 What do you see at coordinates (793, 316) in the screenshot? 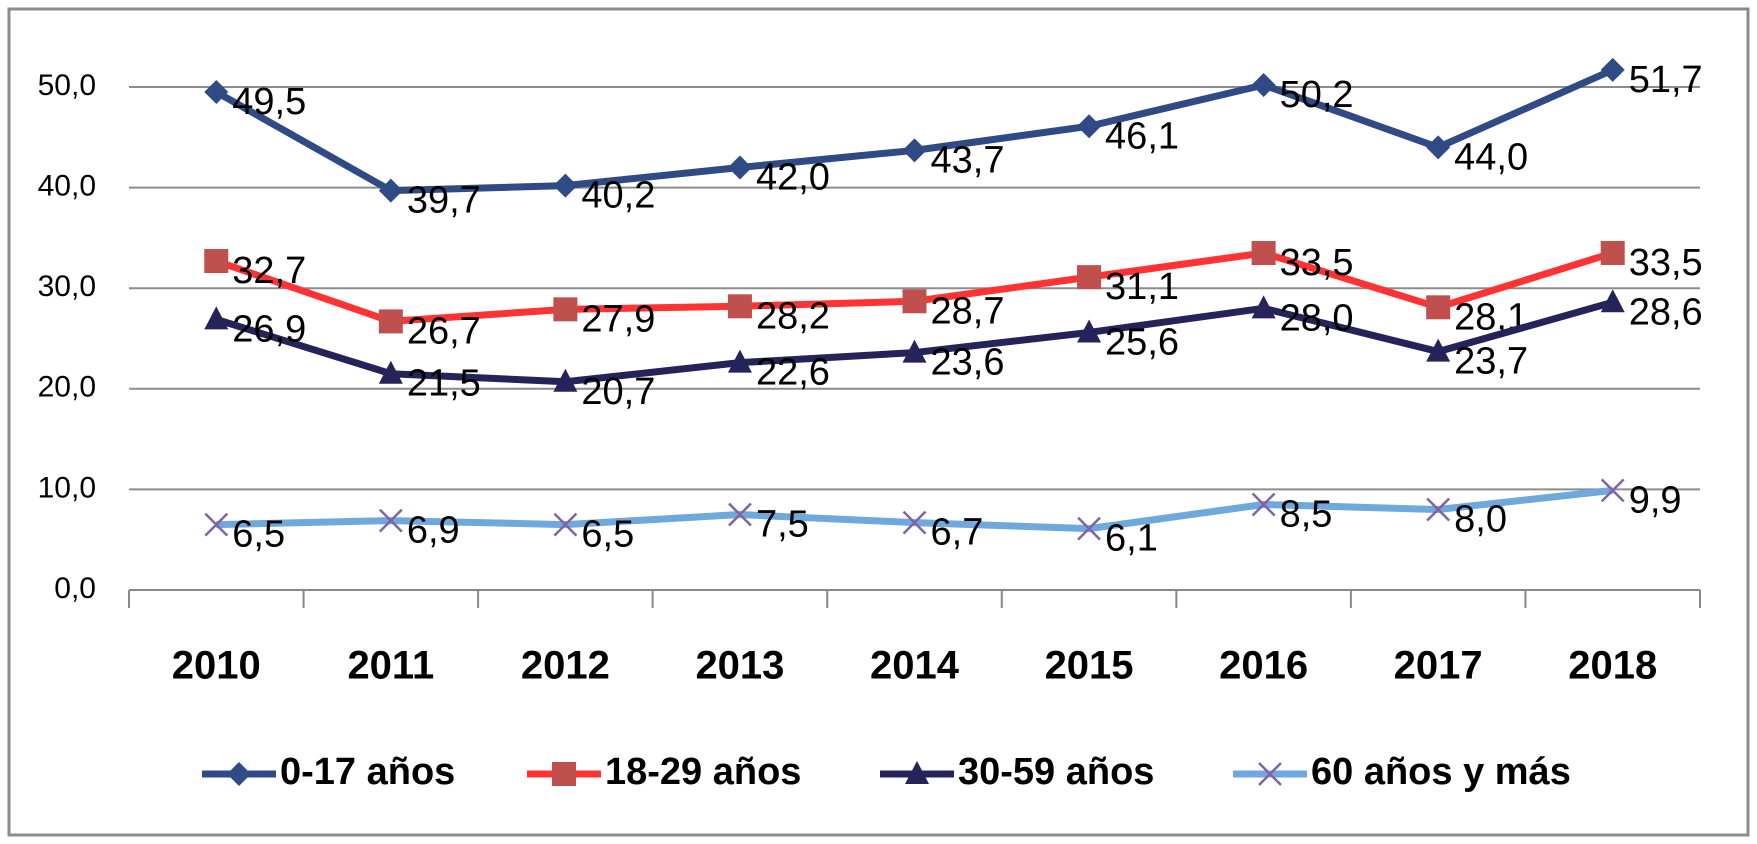
I see `value-label: 28,2` at bounding box center [793, 316].